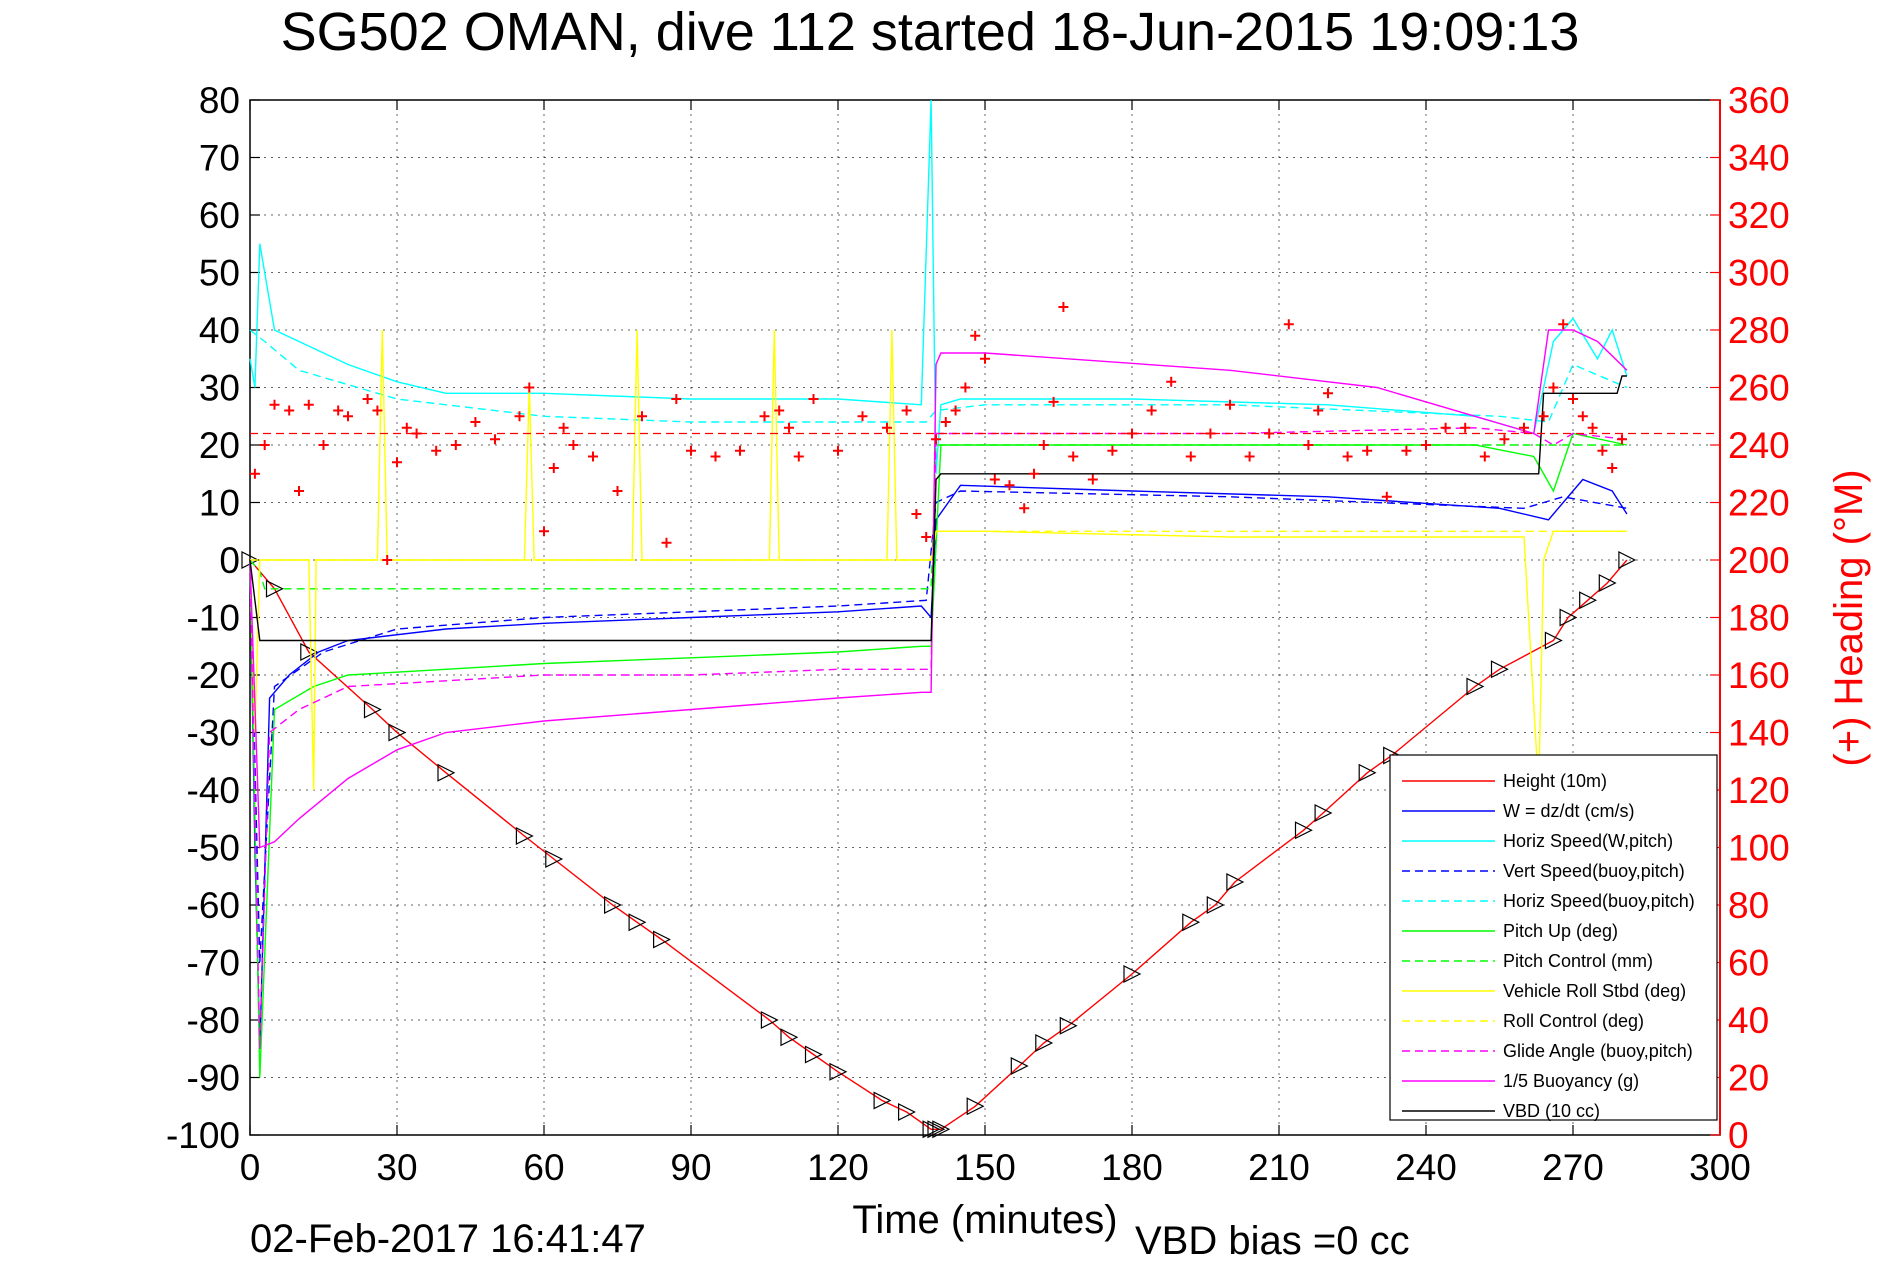 This screenshot has width=1891, height=1262. What do you see at coordinates (1748, 1078) in the screenshot?
I see `y-right-tick-label: 20` at bounding box center [1748, 1078].